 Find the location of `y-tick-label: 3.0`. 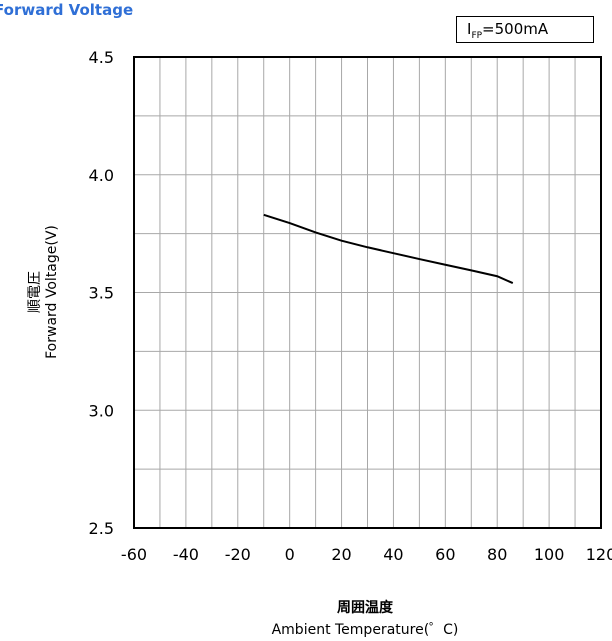

y-tick-label: 3.0 is located at coordinates (101, 410).